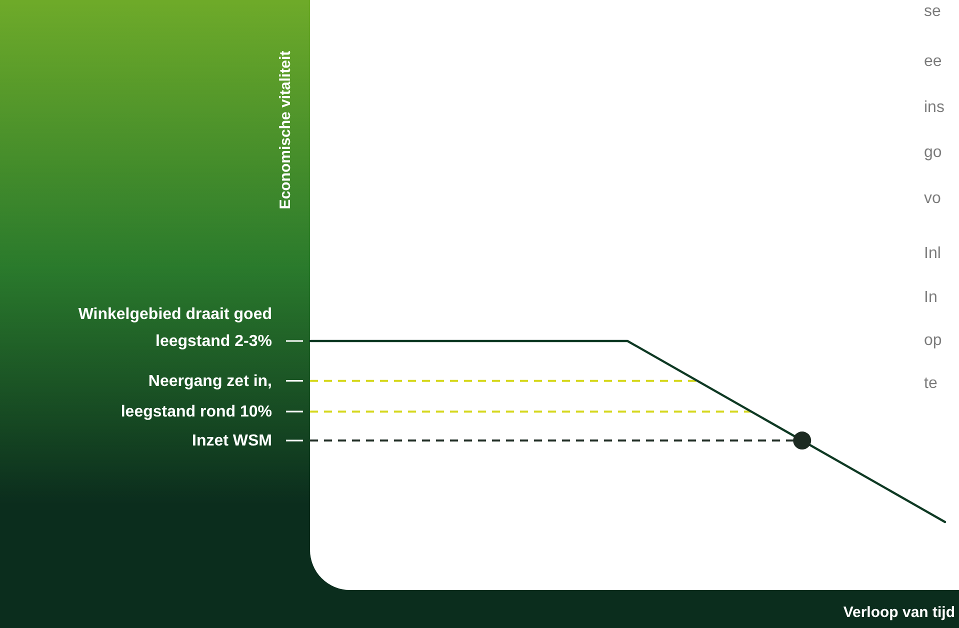 This screenshot has height=628, width=959. What do you see at coordinates (934, 107) in the screenshot?
I see `text: ins` at bounding box center [934, 107].